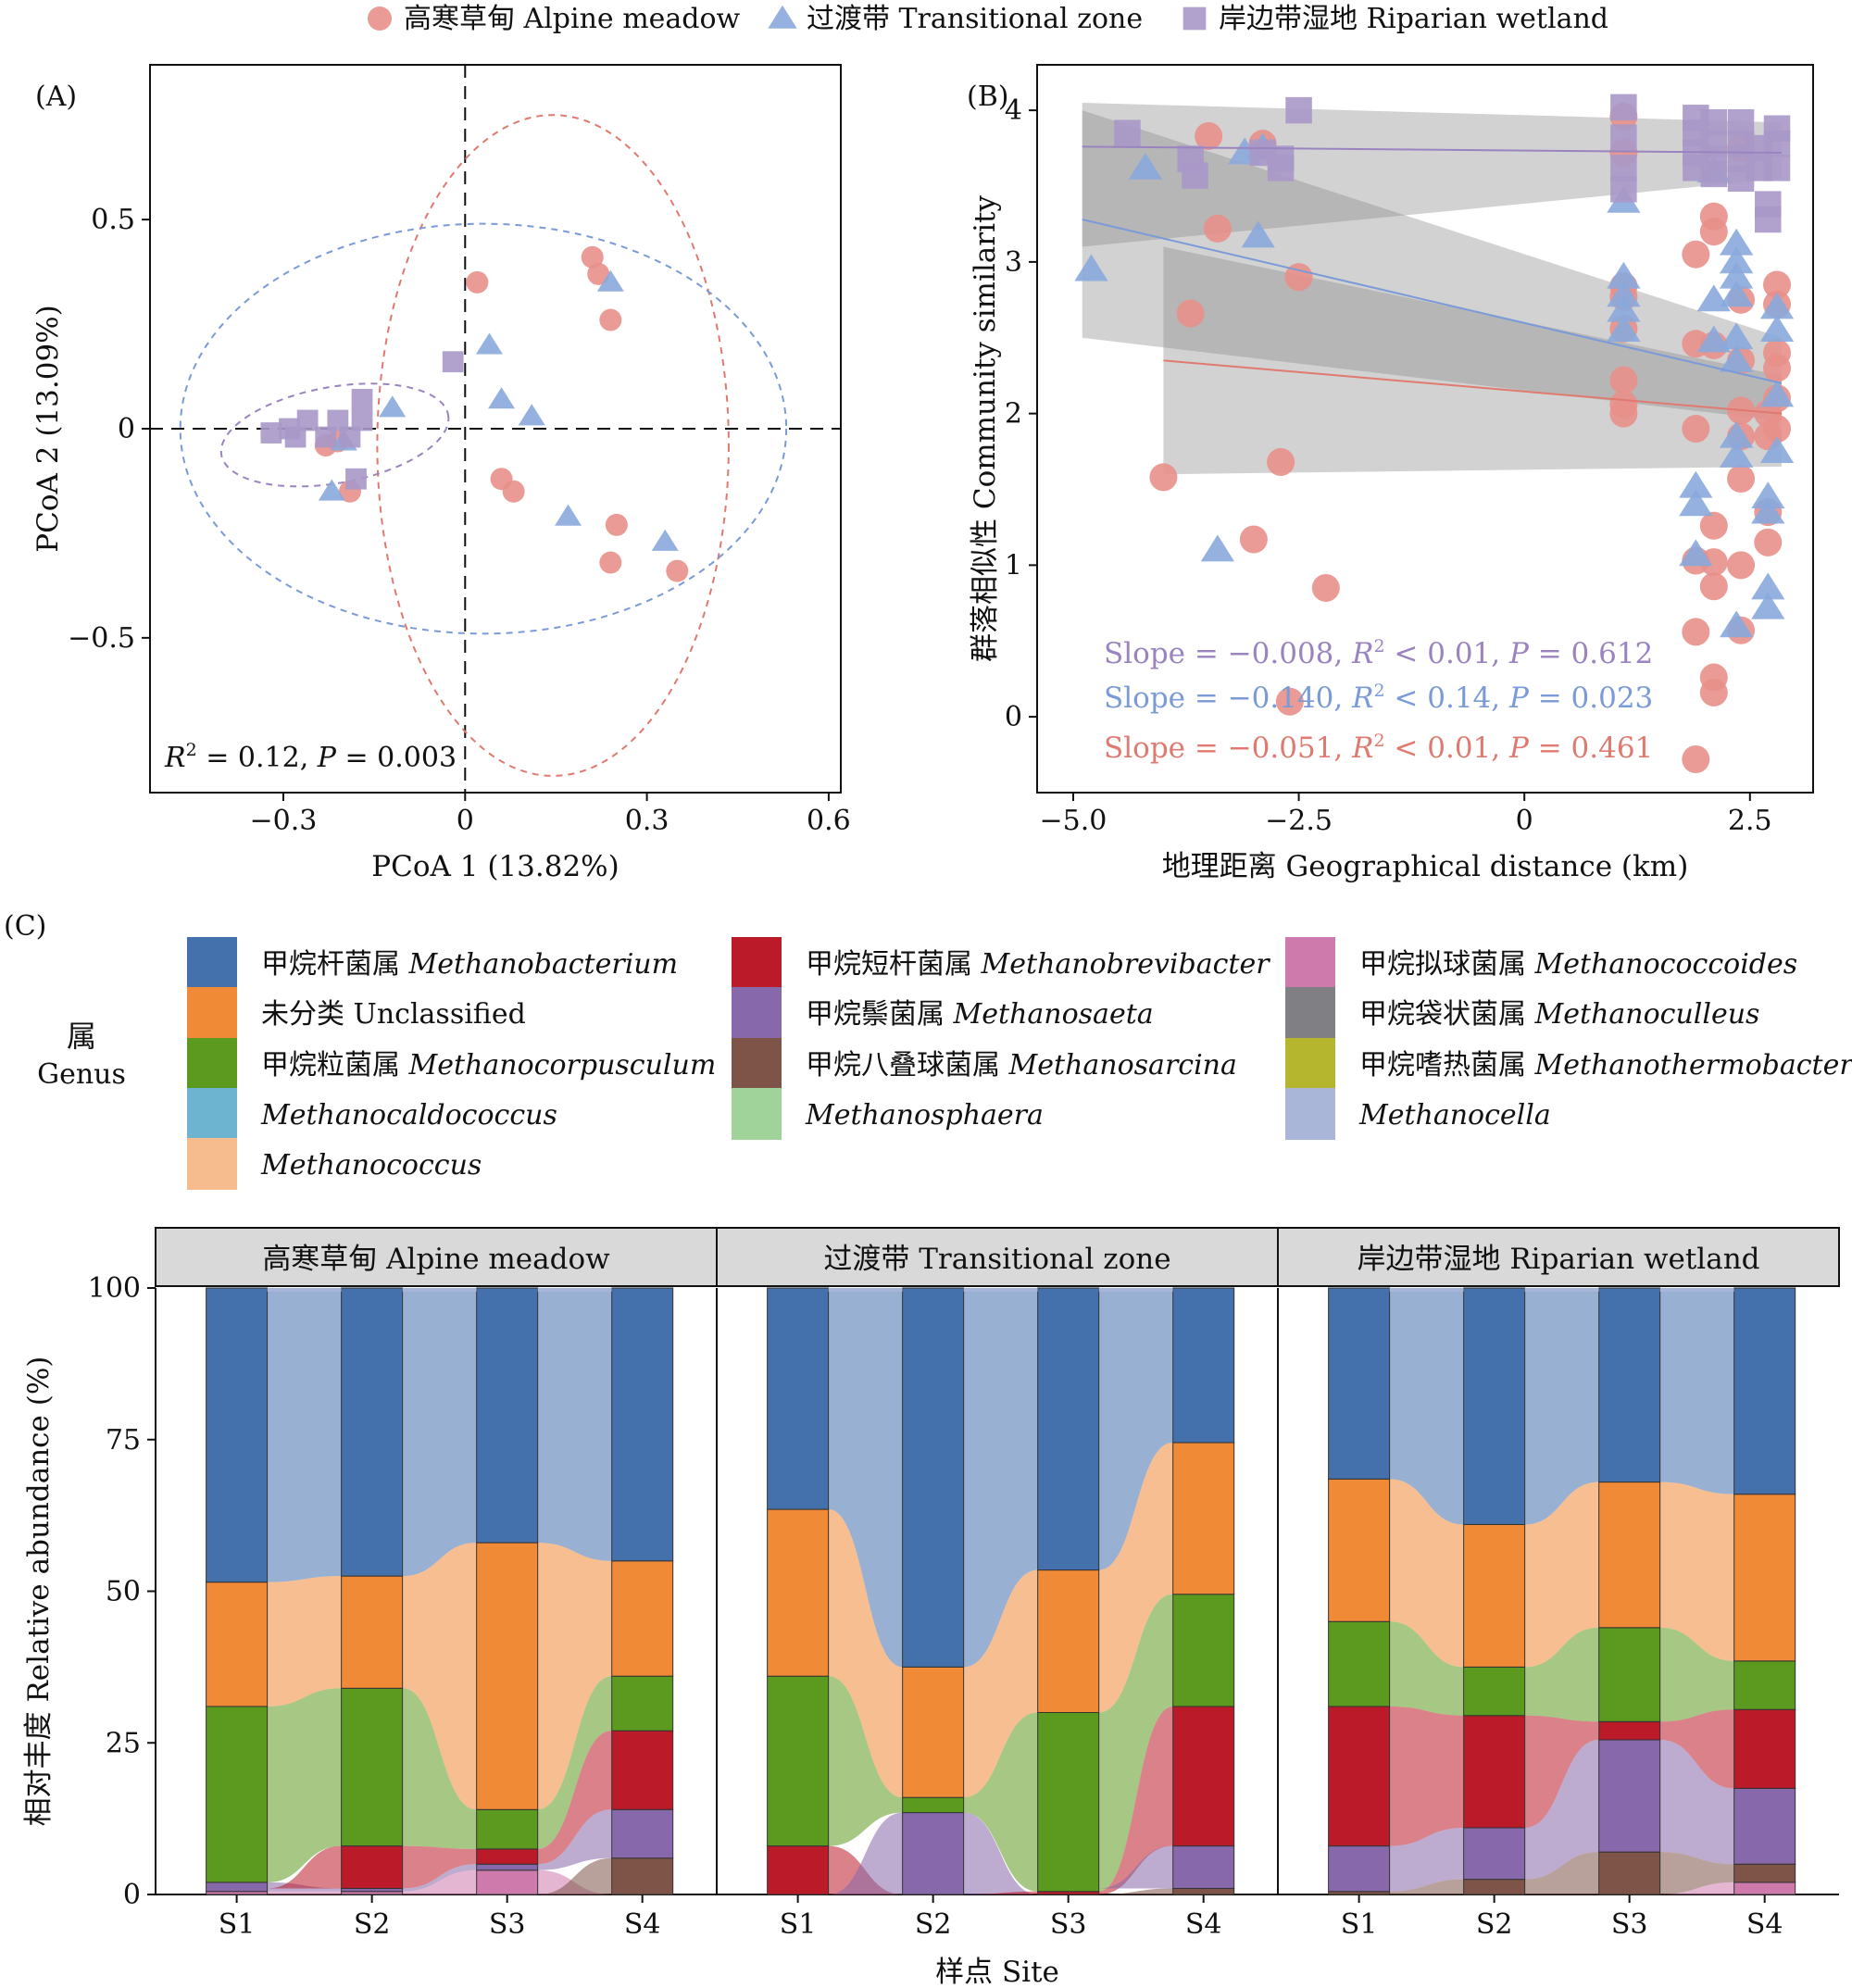 This screenshot has height=1988, width=1852. What do you see at coordinates (1578, 964) in the screenshot?
I see `genus-label: 甲烷拟球菌属 Methanococcoides` at bounding box center [1578, 964].